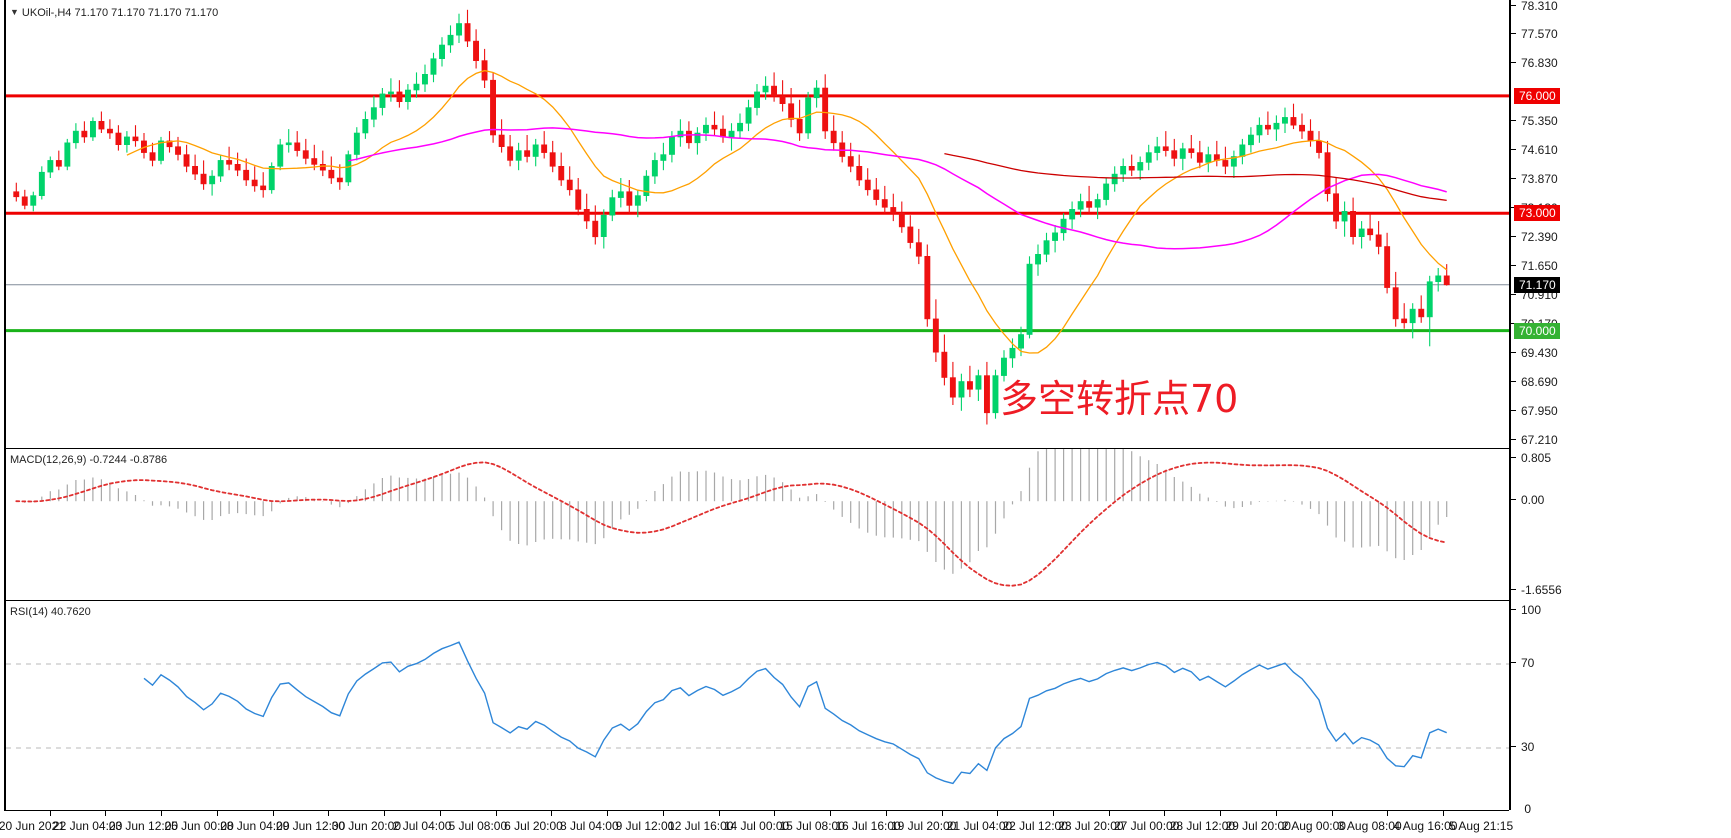 The image size is (1731, 838). What do you see at coordinates (1258, 826) in the screenshot?
I see `time-axis-label: 29 Jul 20:00` at bounding box center [1258, 826].